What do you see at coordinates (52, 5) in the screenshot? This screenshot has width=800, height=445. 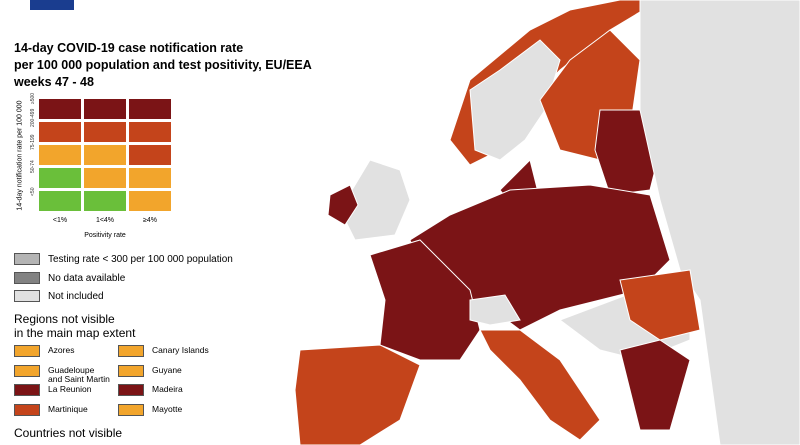 I see `logo` at bounding box center [52, 5].